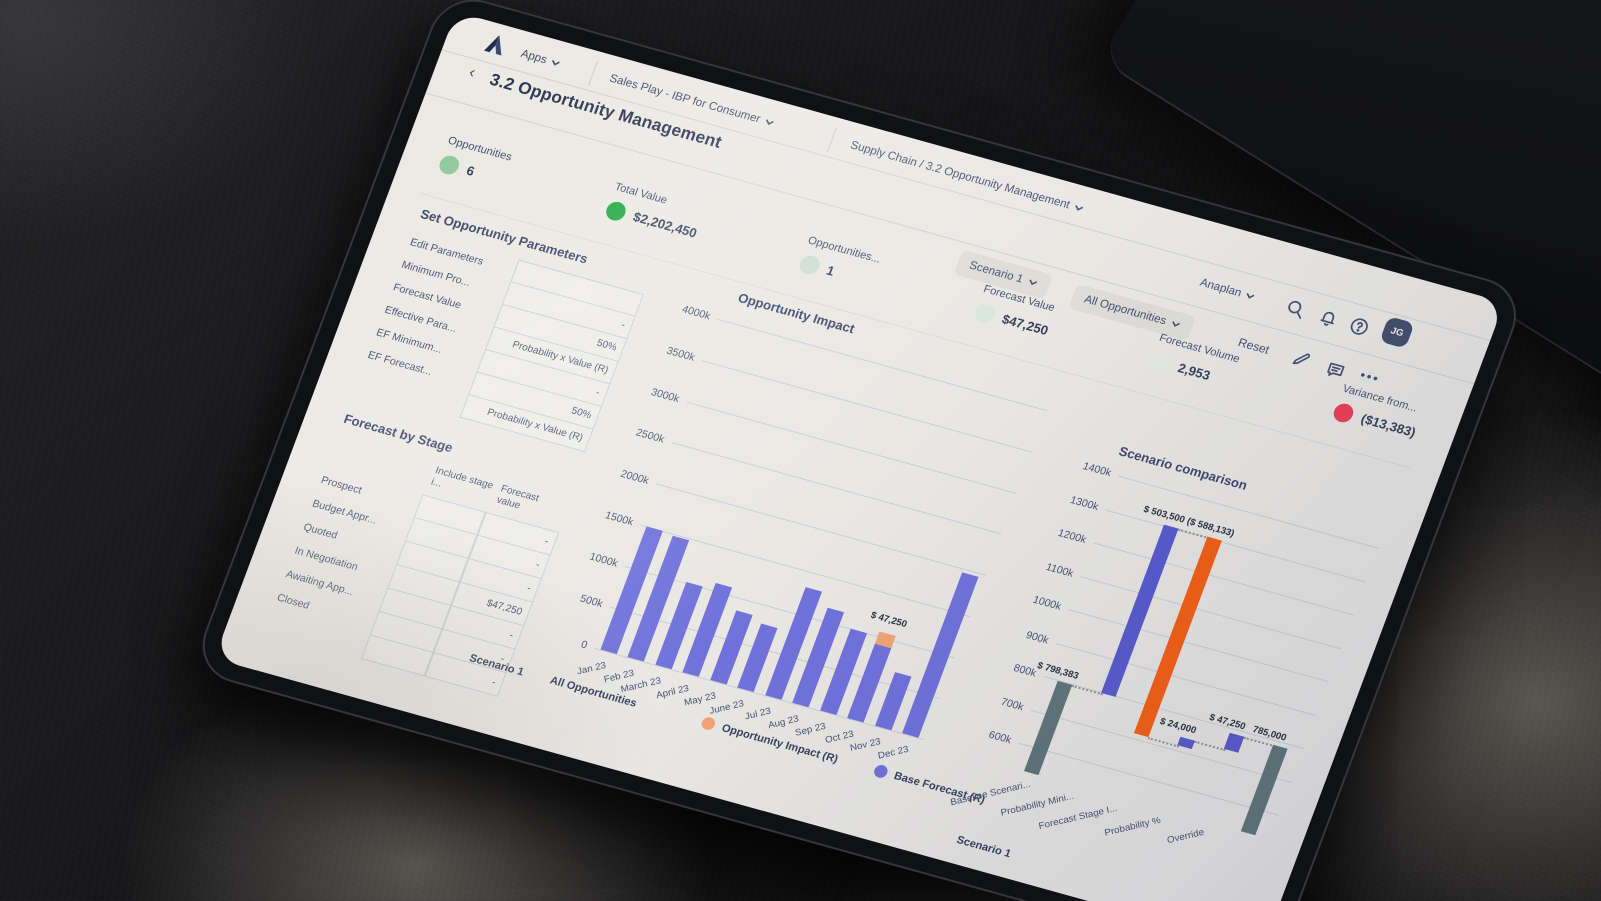  What do you see at coordinates (1227, 722) in the screenshot?
I see `waterfall-value-label: $ 47,250` at bounding box center [1227, 722].